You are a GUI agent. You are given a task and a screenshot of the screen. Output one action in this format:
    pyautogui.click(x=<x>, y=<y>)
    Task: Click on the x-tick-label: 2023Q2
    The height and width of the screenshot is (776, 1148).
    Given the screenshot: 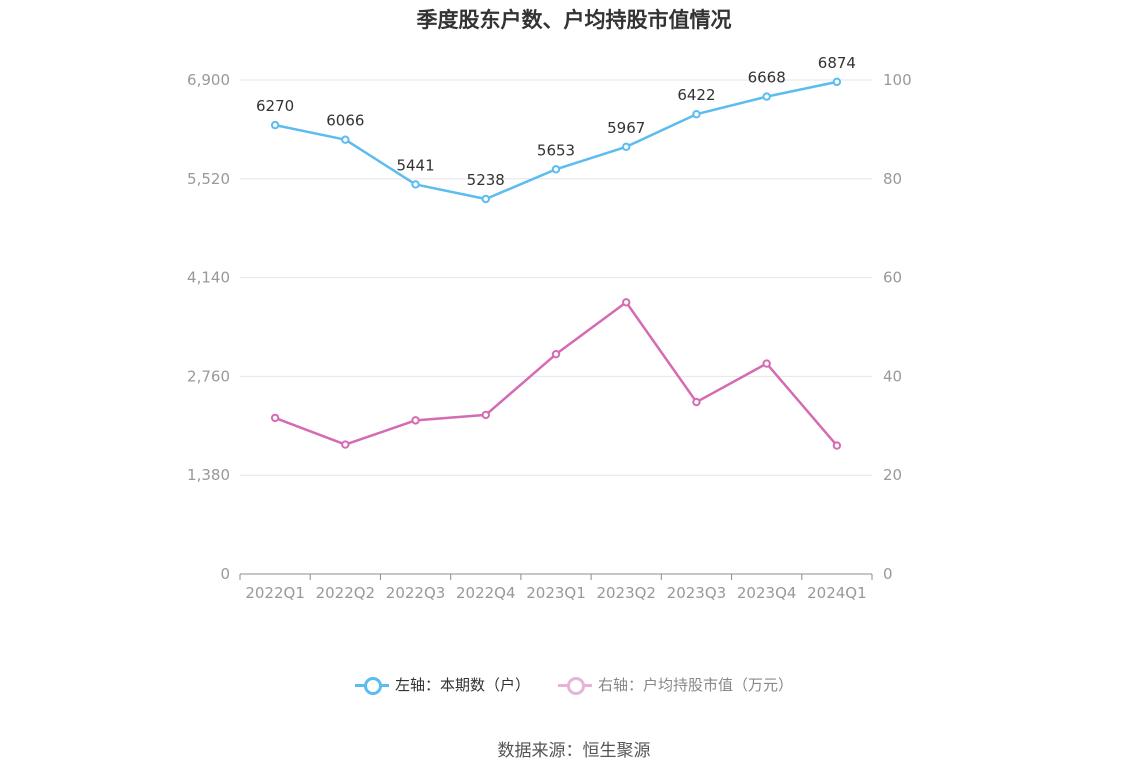 What is the action you would take?
    pyautogui.click(x=626, y=593)
    